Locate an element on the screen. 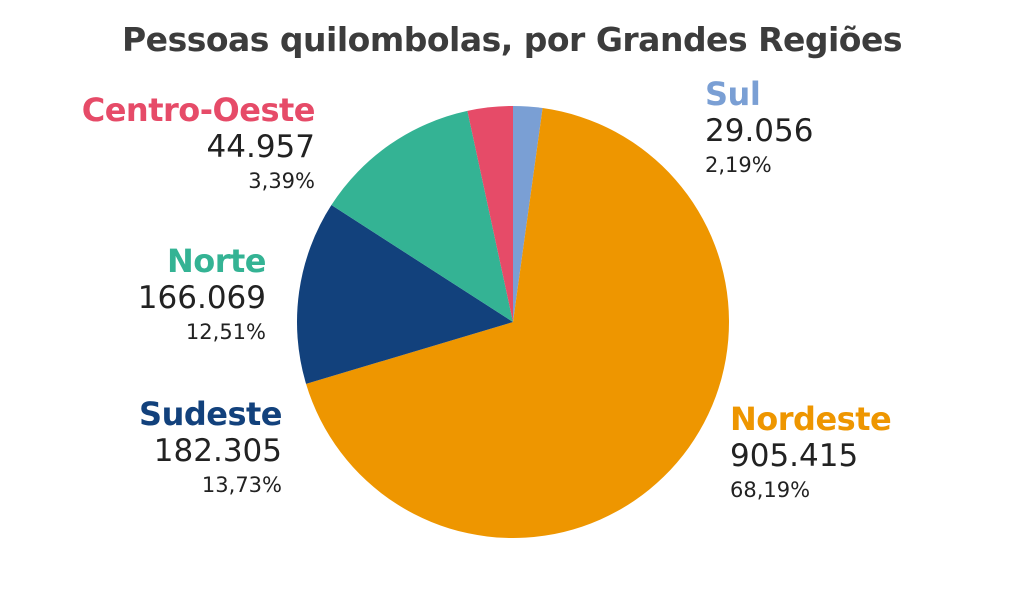 The image size is (1024, 594). sudeste-name: Sudeste is located at coordinates (210, 414).